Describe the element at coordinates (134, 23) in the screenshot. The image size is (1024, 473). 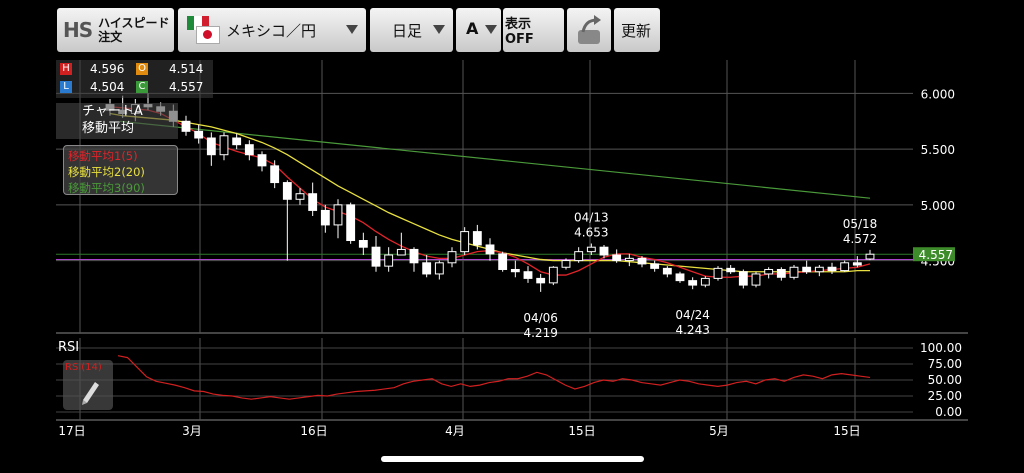
I see `speed-order-line1: ハイスピード` at that location.